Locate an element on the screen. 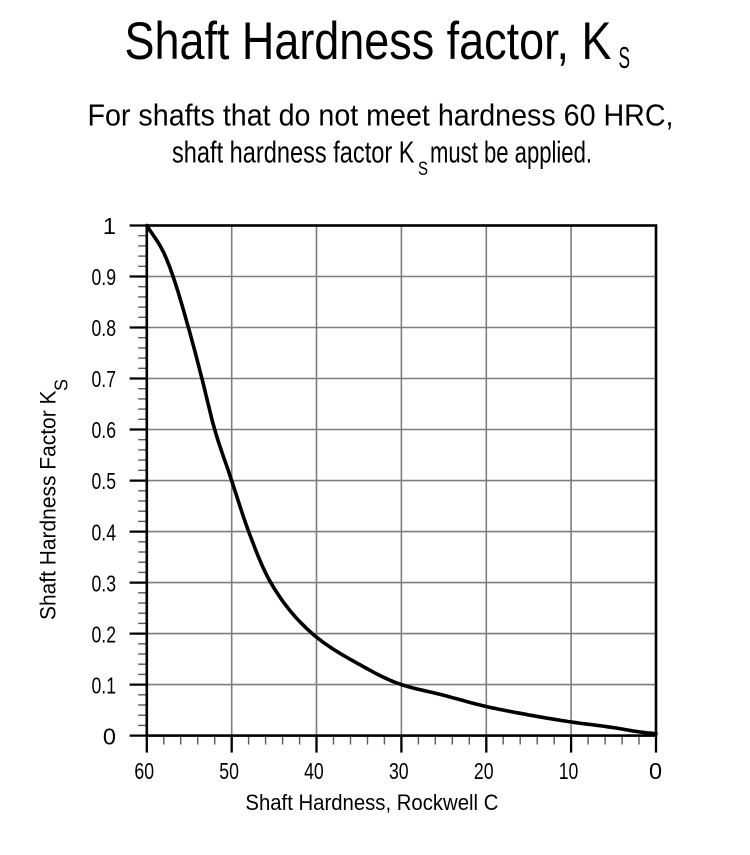  svg-text: must be applied. is located at coordinates (511, 153).